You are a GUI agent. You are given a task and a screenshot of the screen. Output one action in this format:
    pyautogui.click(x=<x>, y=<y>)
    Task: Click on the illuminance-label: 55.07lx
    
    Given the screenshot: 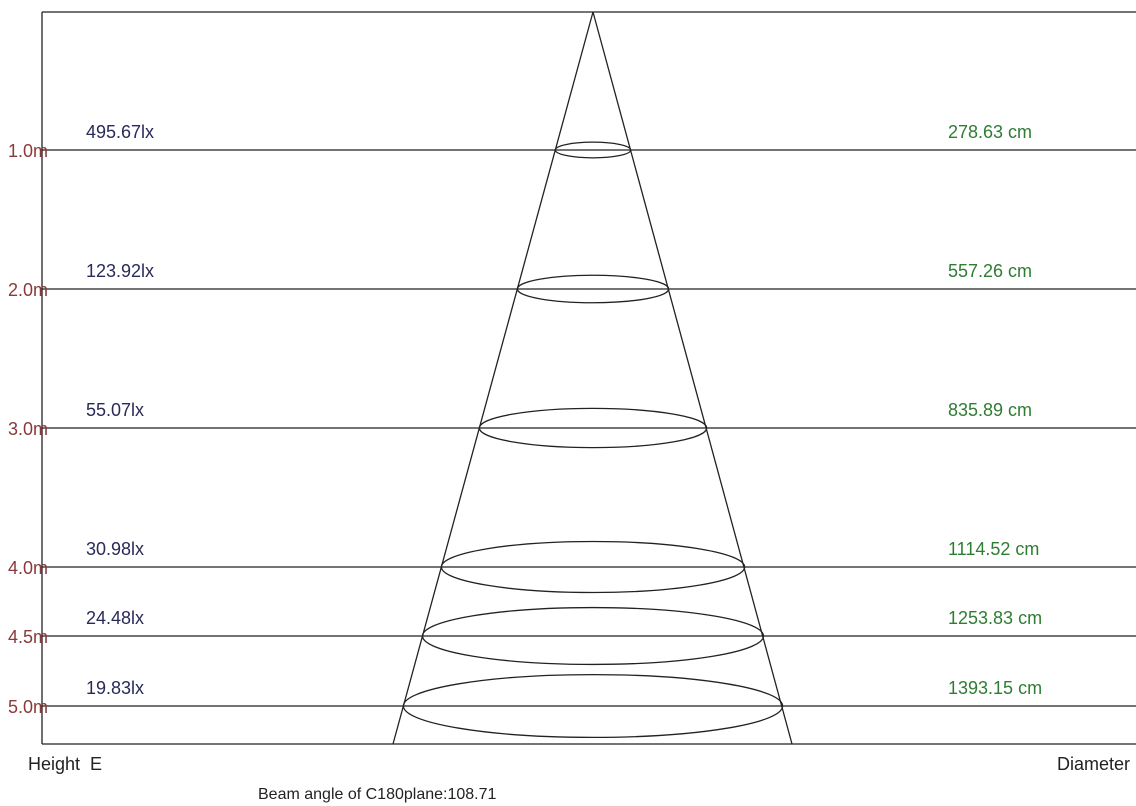 What is the action you would take?
    pyautogui.click(x=115, y=410)
    